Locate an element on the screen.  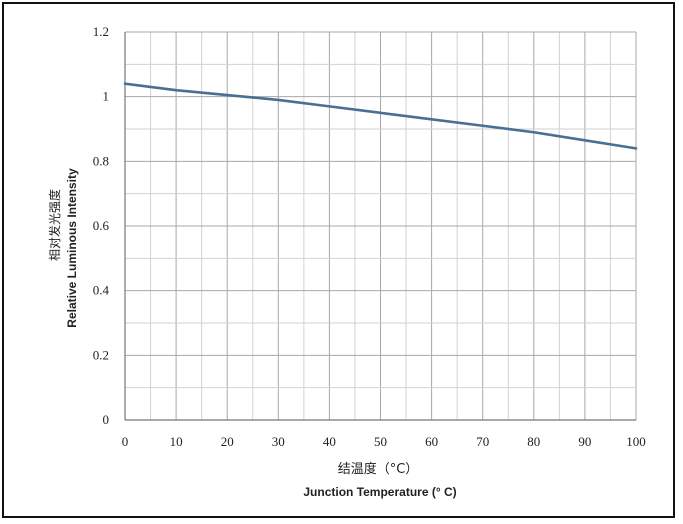
y-tick-label: 0.4 is located at coordinates (101, 290).